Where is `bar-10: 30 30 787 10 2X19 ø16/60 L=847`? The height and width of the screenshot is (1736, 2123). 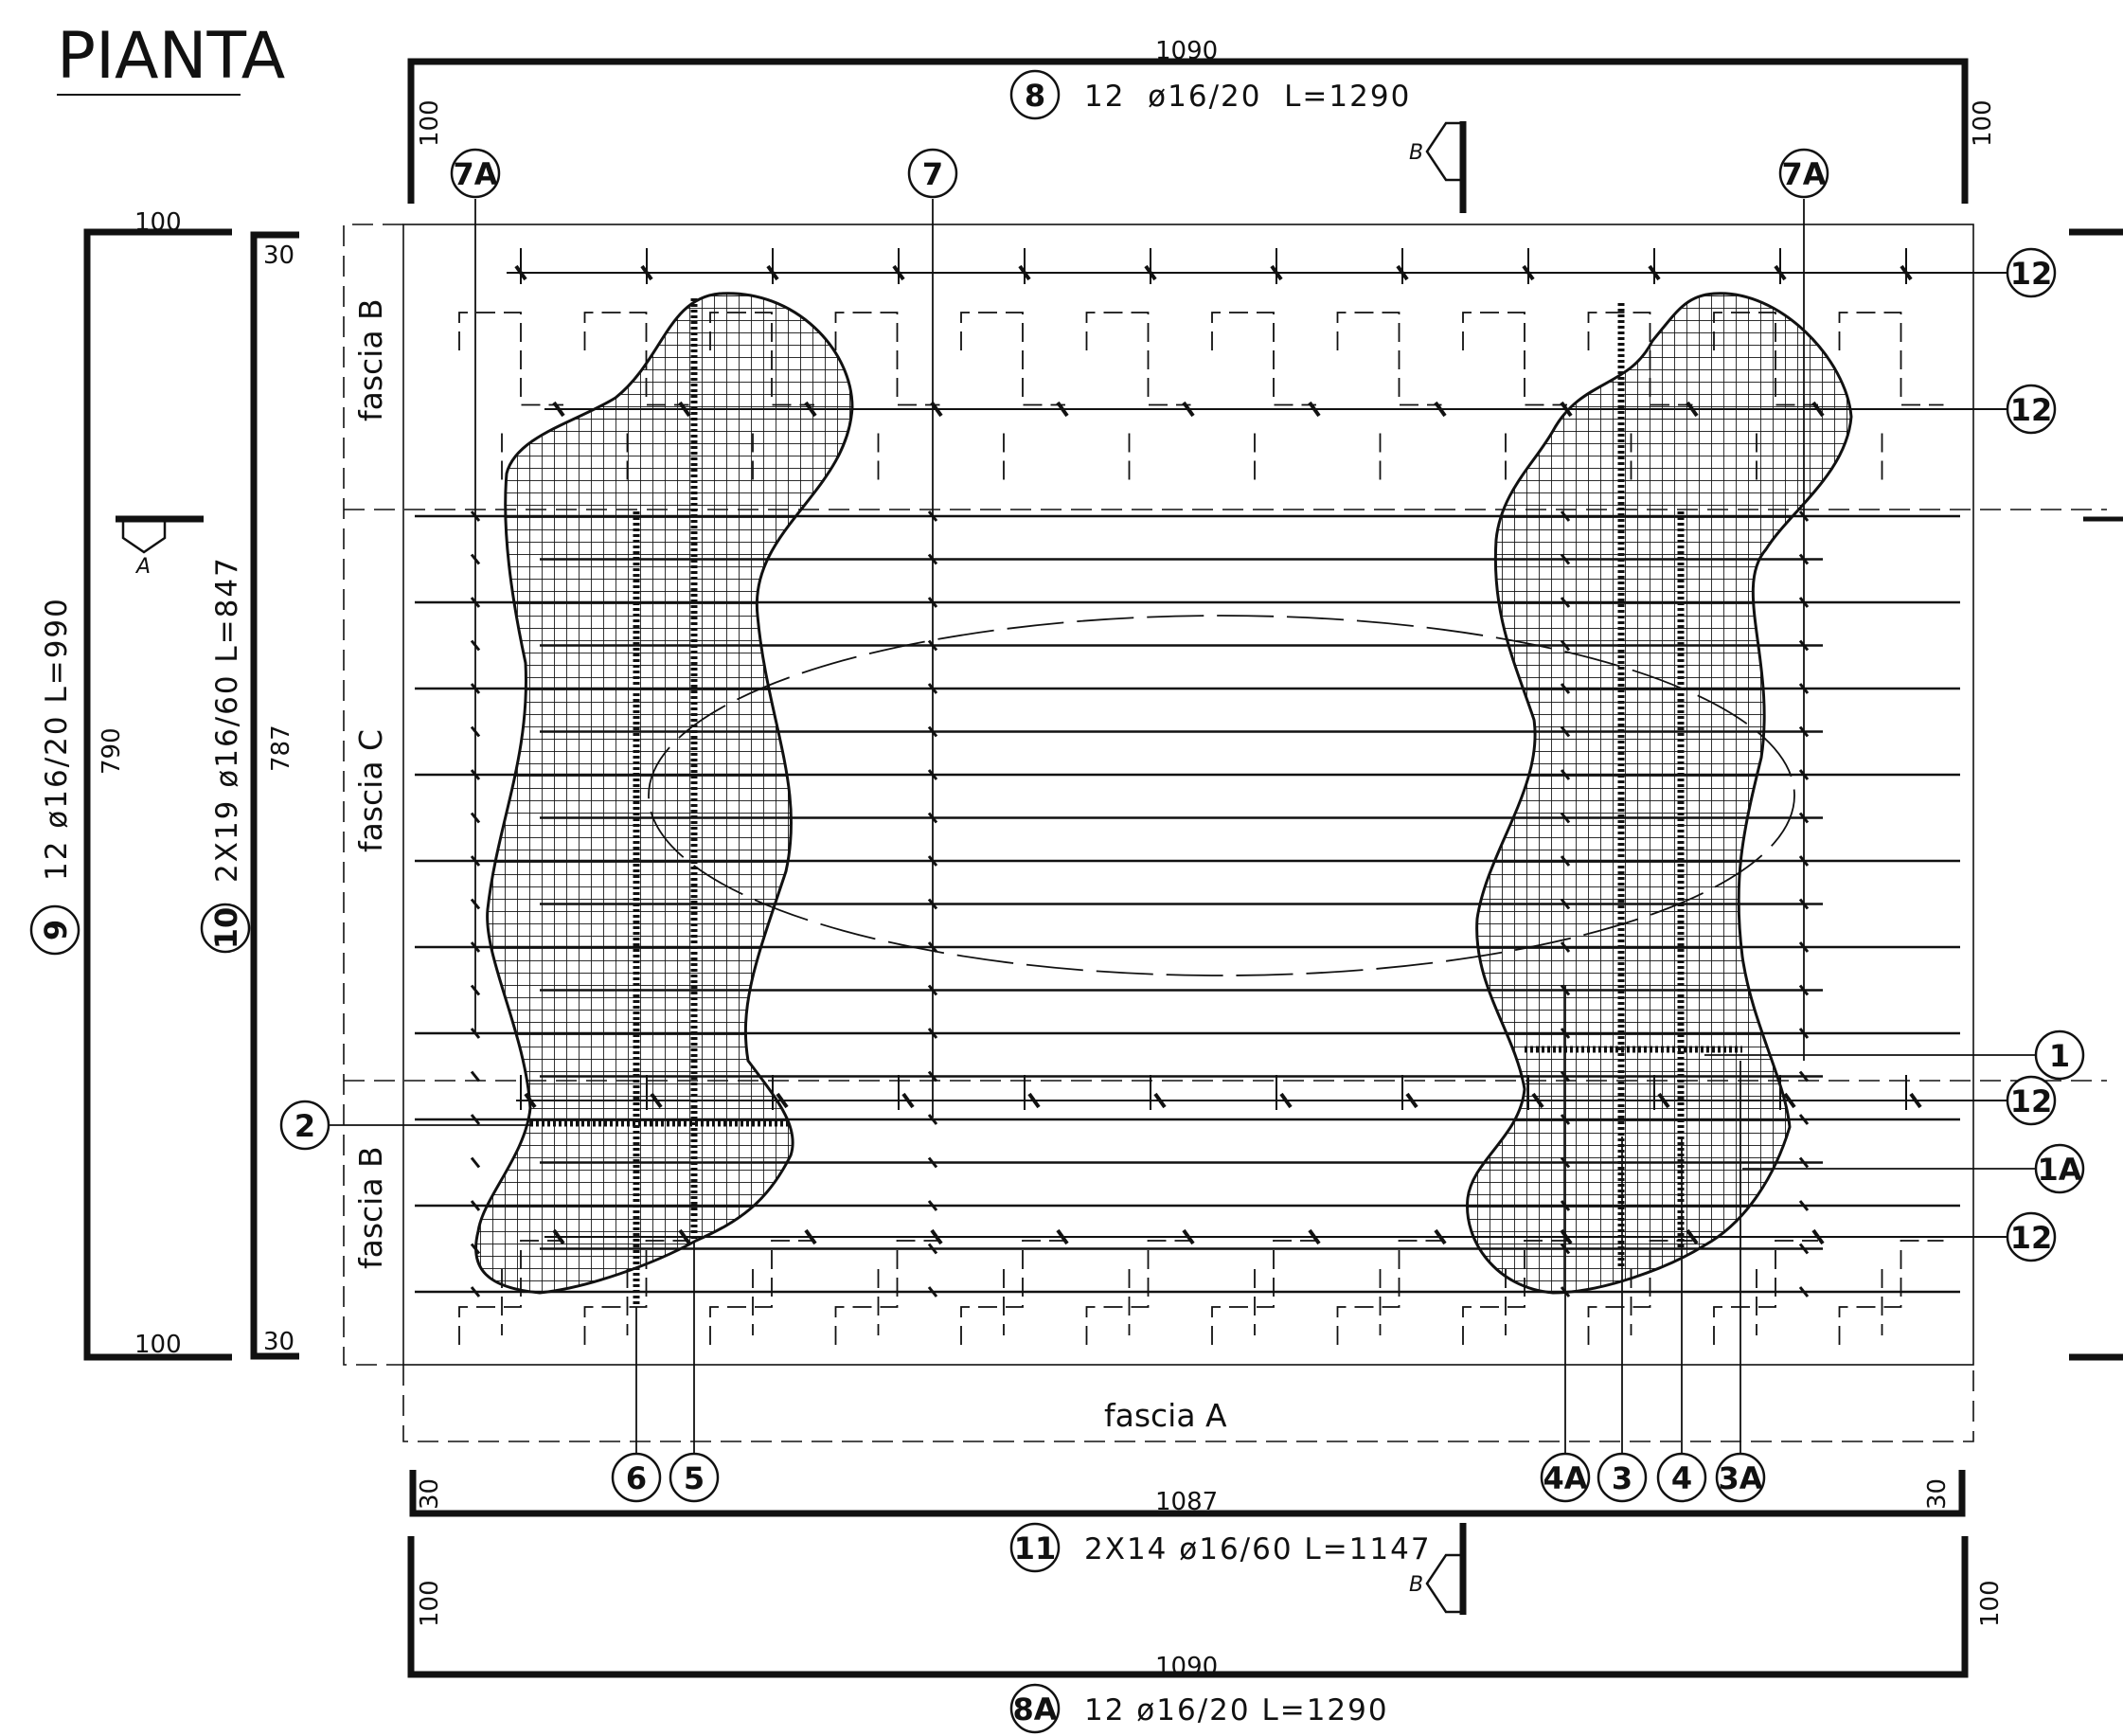
bar-10: 30 30 787 10 2X19 ø16/60 L=847 is located at coordinates (249, 795).